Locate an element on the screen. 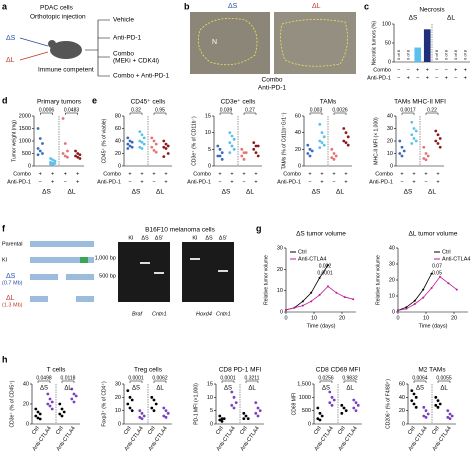 This screenshot has width=474, height=471. text: Hoxd4 is located at coordinates (204, 314).